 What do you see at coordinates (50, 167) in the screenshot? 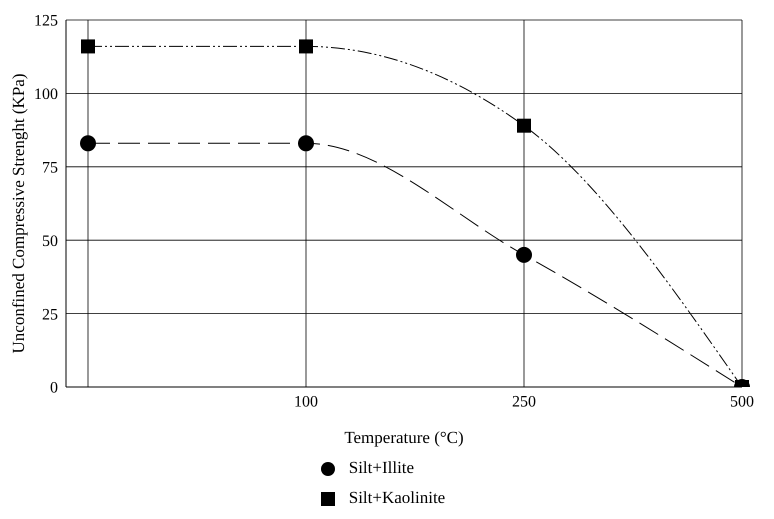
I see `y-tick-label: 75` at bounding box center [50, 167].